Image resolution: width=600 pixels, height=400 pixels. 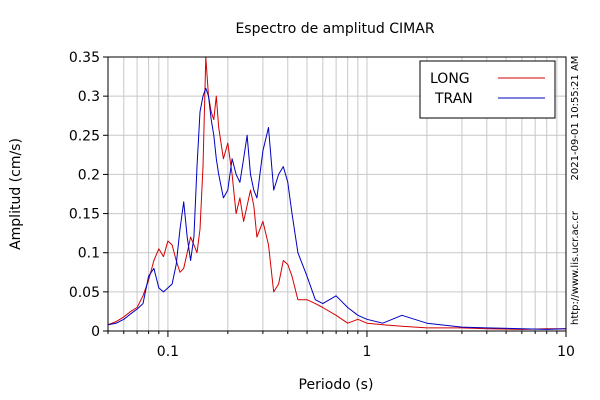 I want to click on y-tick-label: 0.3, so click(x=89, y=97).